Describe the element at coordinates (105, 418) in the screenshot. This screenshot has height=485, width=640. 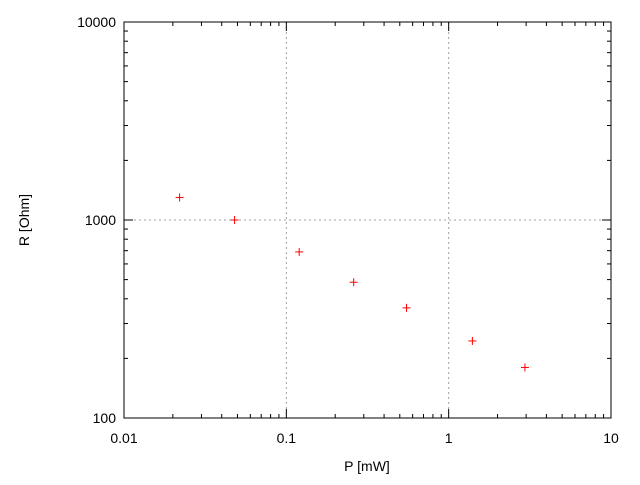
I see `y-tick-label: 100` at that location.